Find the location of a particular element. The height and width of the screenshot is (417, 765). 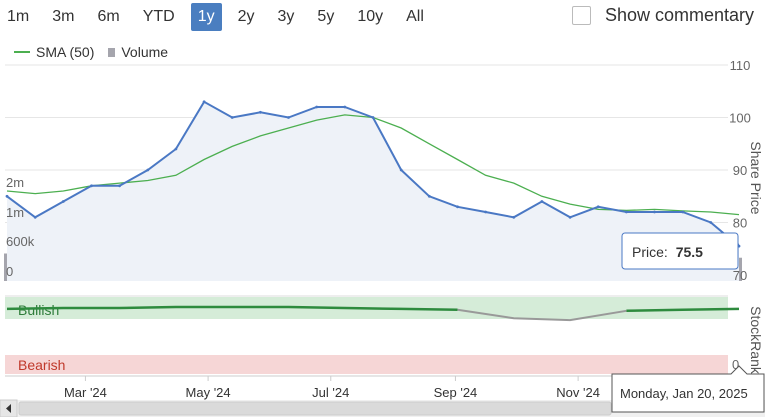

commentary-checkbox is located at coordinates (581, 15).